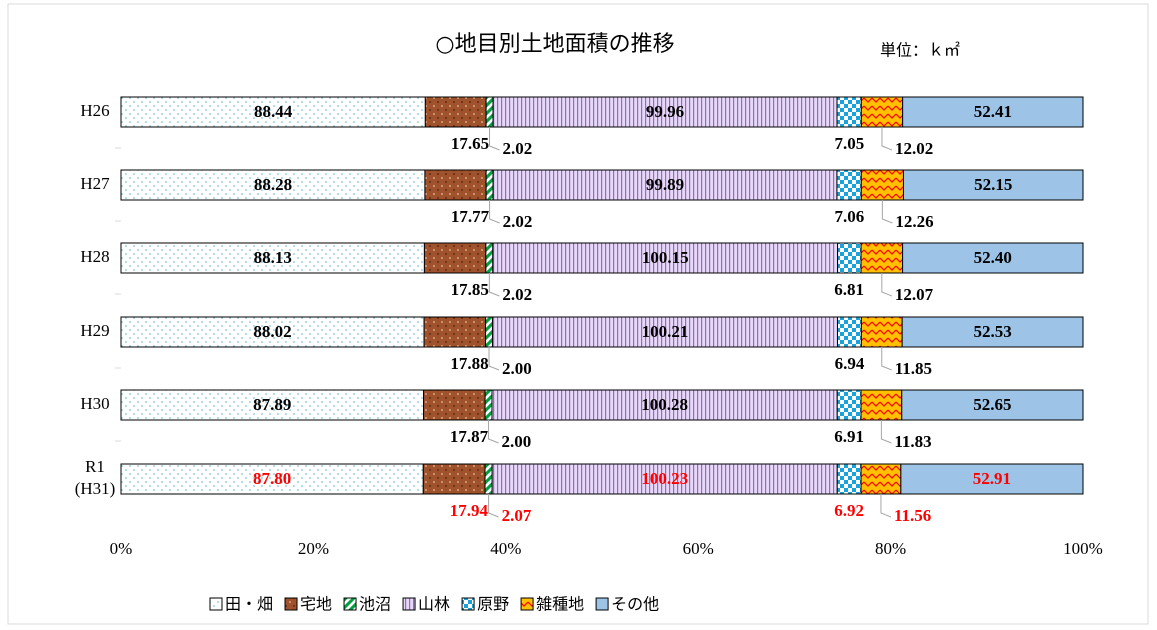  Describe the element at coordinates (94, 256) in the screenshot. I see `y-tick-label: H28` at that location.